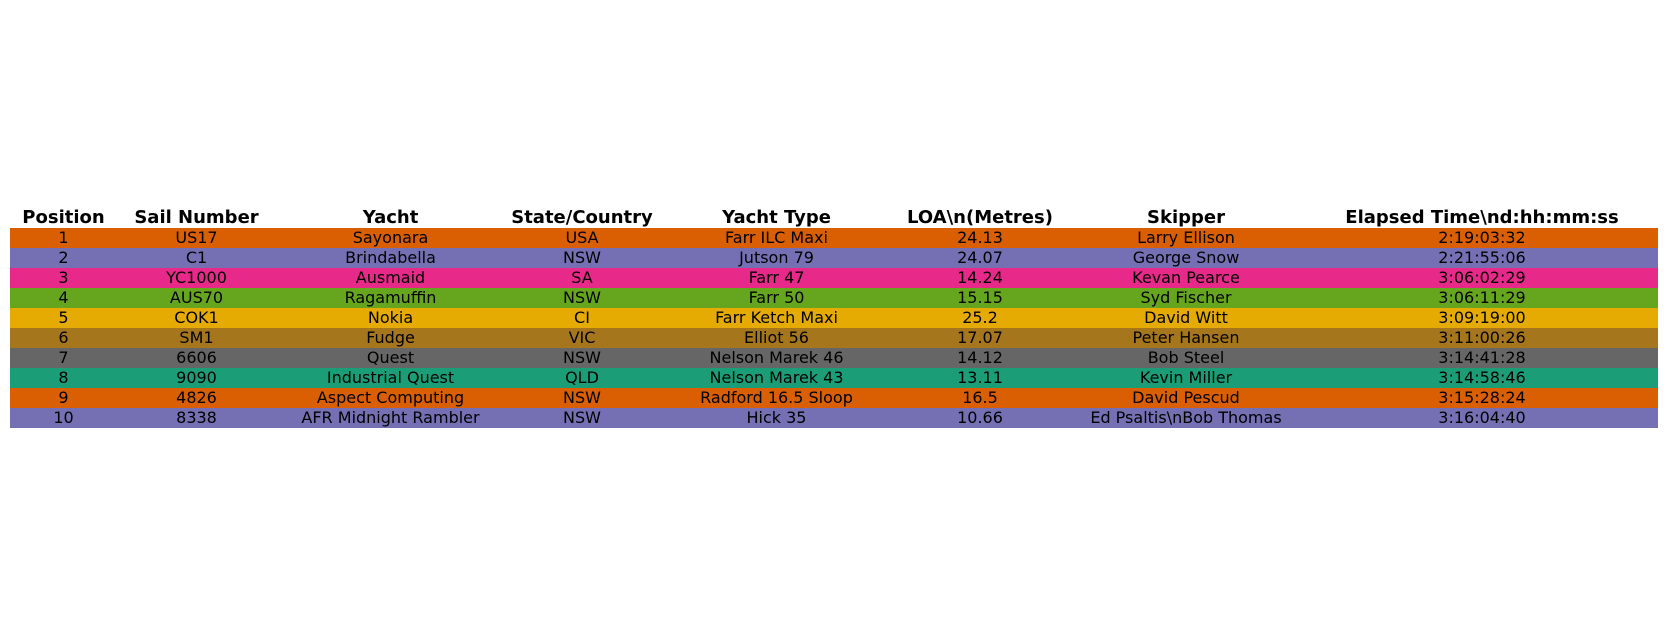  Describe the element at coordinates (63, 237) in the screenshot. I see `table-cell: 1` at that location.